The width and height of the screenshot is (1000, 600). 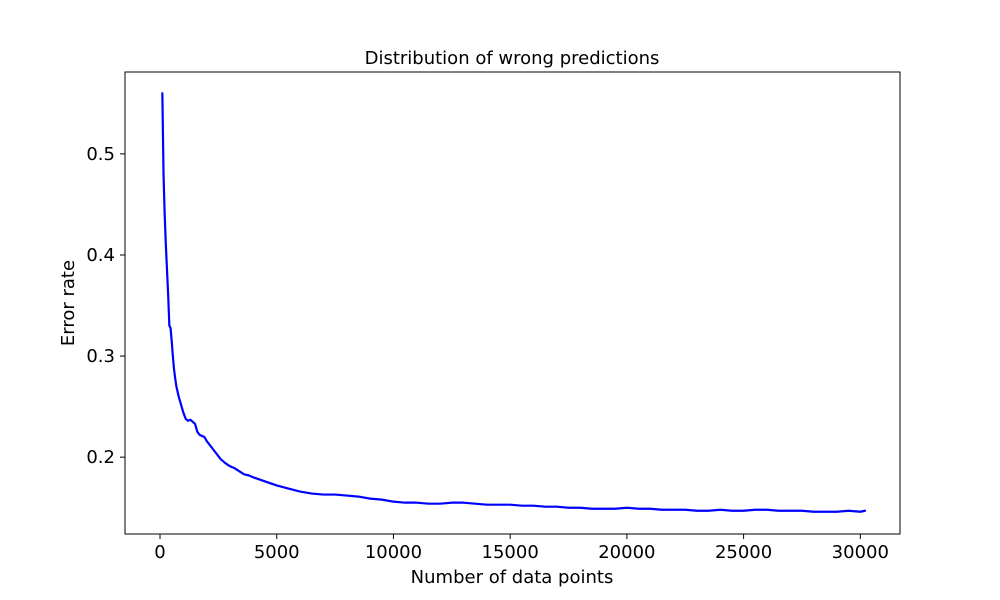 What do you see at coordinates (159, 552) in the screenshot?
I see `x-tick-label: 0` at bounding box center [159, 552].